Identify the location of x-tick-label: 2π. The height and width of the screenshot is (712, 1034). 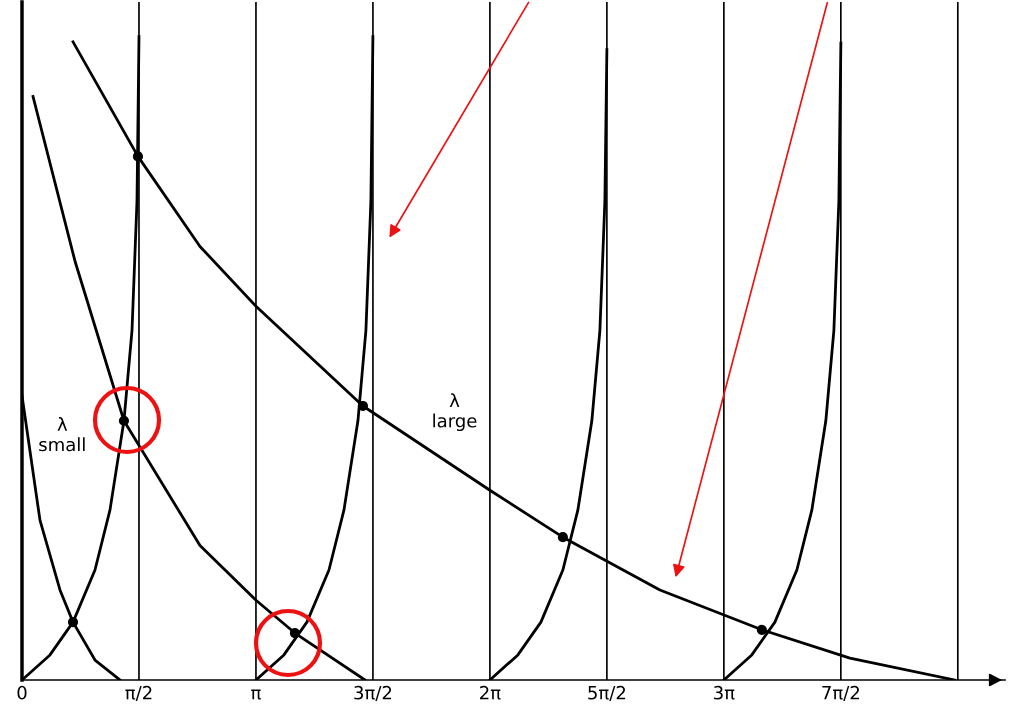
(490, 692).